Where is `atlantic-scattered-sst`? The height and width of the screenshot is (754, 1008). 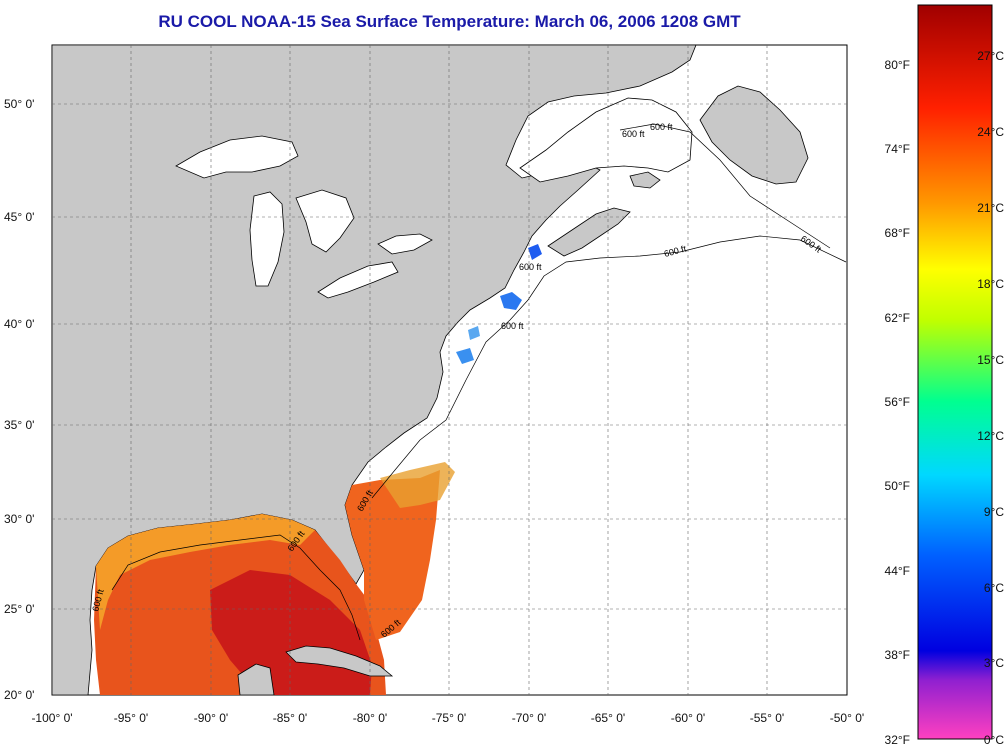
atlantic-scattered-sst is located at coordinates (417, 485).